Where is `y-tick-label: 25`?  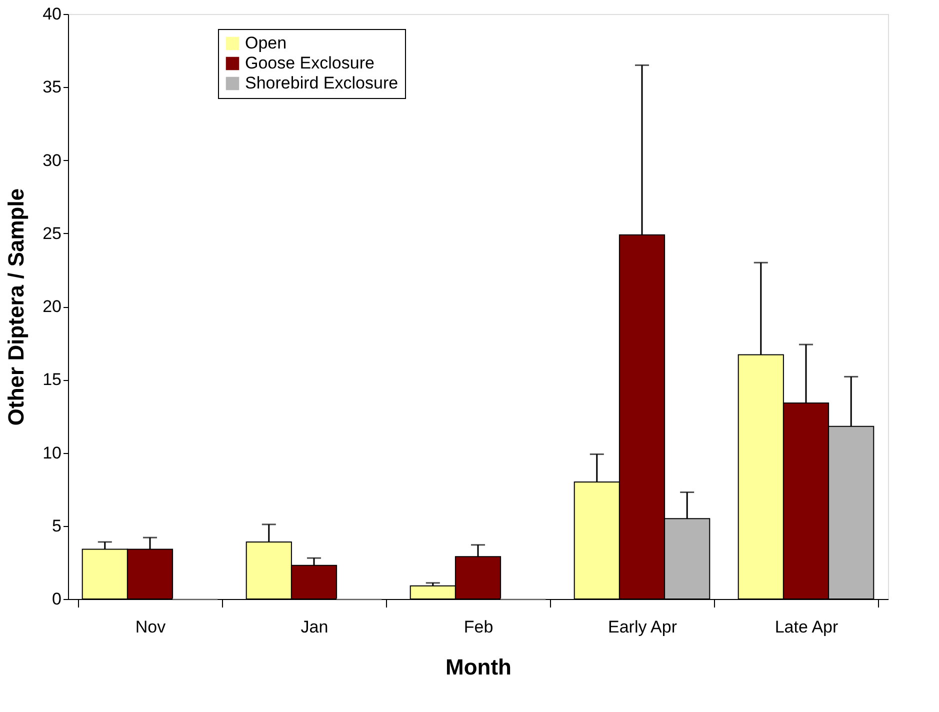
y-tick-label: 25 is located at coordinates (52, 233).